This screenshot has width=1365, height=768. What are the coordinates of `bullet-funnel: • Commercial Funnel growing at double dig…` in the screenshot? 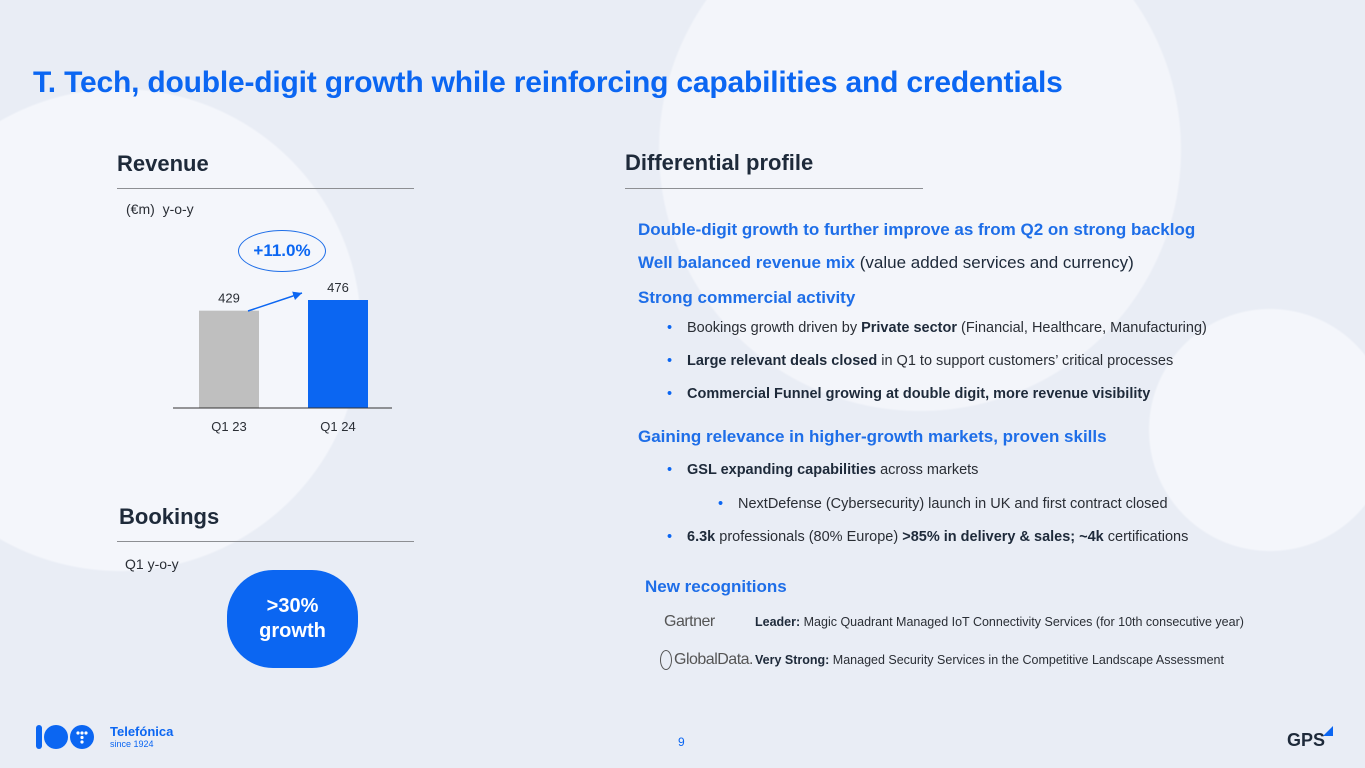 It's located at (908, 394).